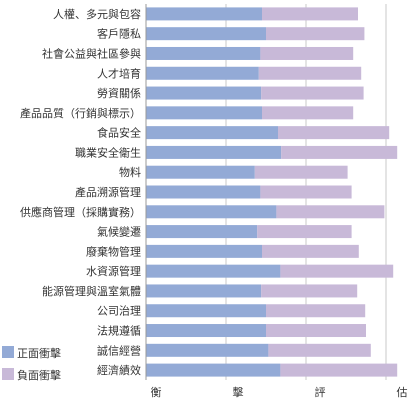 The image size is (412, 400). Describe the element at coordinates (39, 353) in the screenshot. I see `legend-label-positive: 正面衝擊` at that location.